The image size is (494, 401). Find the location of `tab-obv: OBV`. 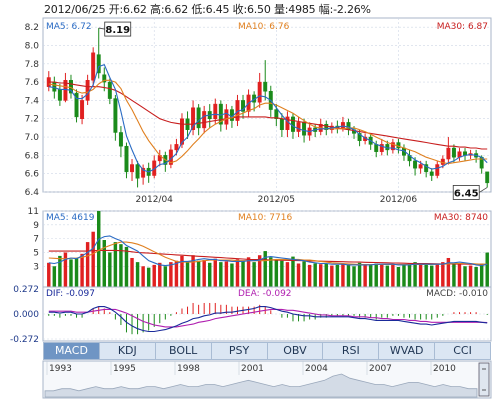

tab-obv: OBV is located at coordinates (296, 351).